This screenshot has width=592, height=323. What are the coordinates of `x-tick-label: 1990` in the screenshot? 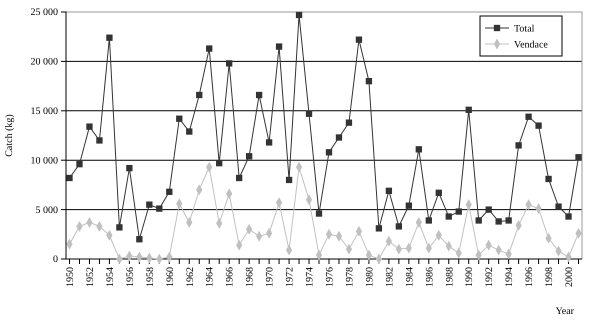 It's located at (470, 277).